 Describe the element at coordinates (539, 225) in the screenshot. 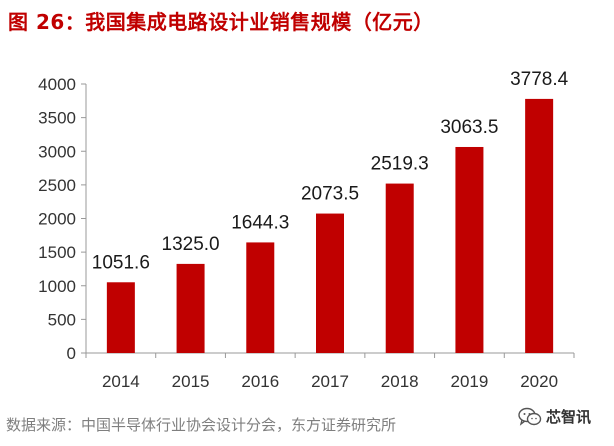

I see `bar-2020` at that location.